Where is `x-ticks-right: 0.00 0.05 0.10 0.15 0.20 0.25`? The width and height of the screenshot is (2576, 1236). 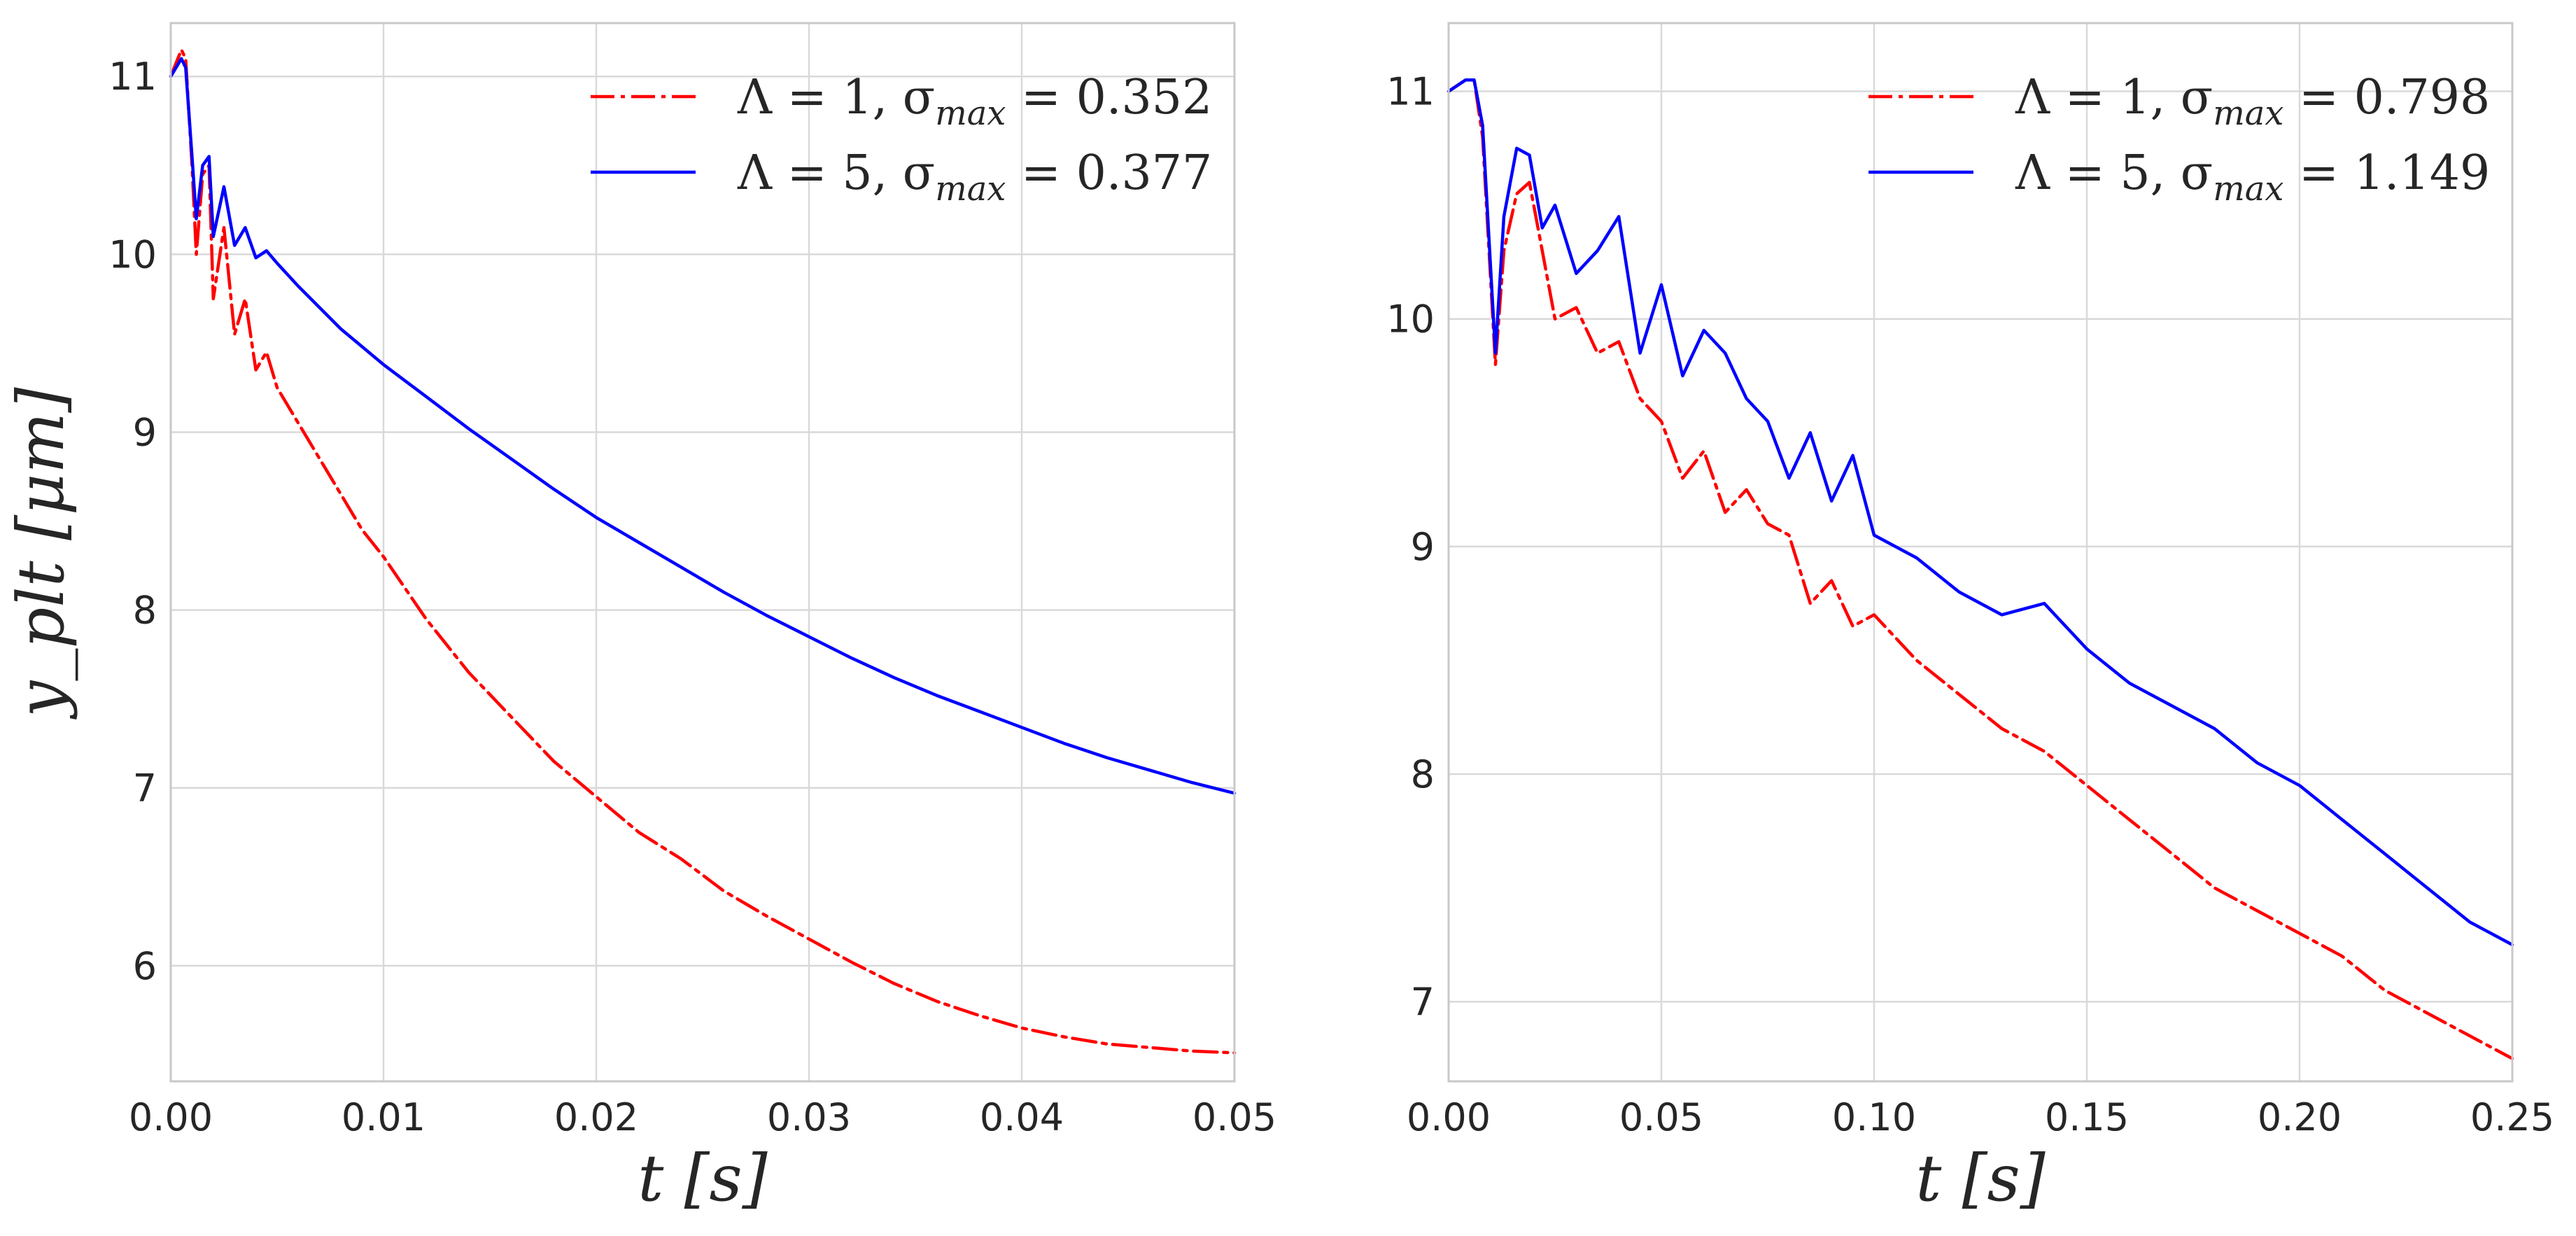
x-ticks-right: 0.00 0.05 0.10 0.15 0.20 0.25 is located at coordinates (1980, 1117).